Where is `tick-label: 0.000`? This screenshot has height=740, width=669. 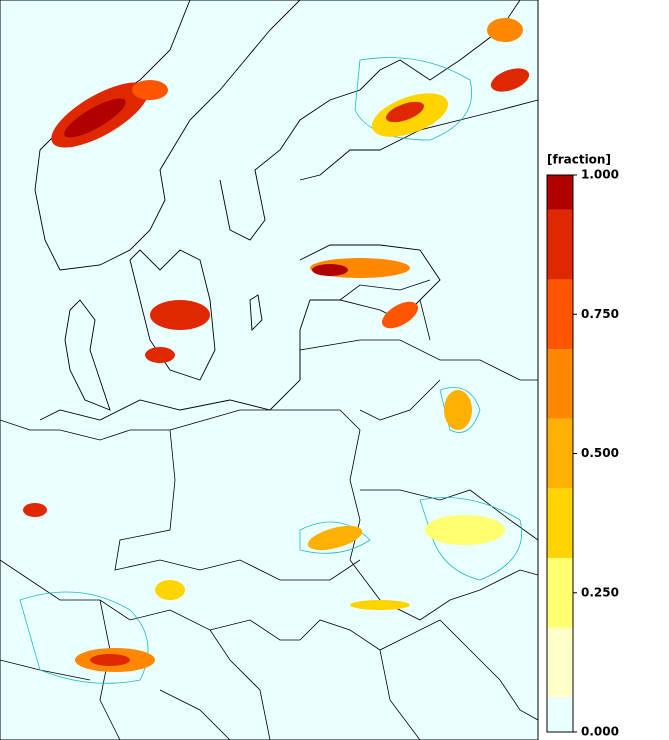 tick-label: 0.000 is located at coordinates (600, 732).